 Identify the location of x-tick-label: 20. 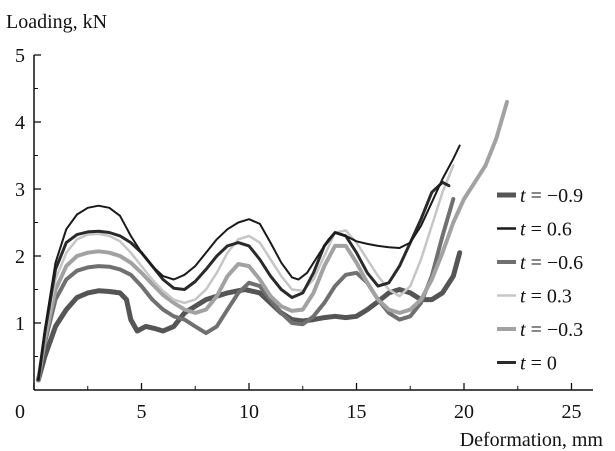
(464, 412).